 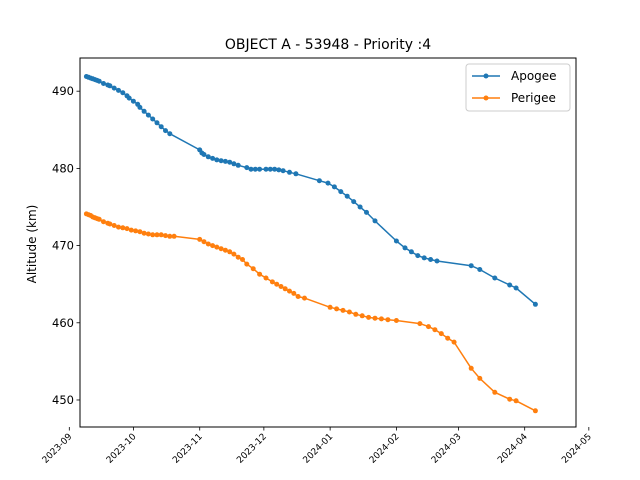 I want to click on legend-label-perigee: Perigee, so click(x=533, y=98).